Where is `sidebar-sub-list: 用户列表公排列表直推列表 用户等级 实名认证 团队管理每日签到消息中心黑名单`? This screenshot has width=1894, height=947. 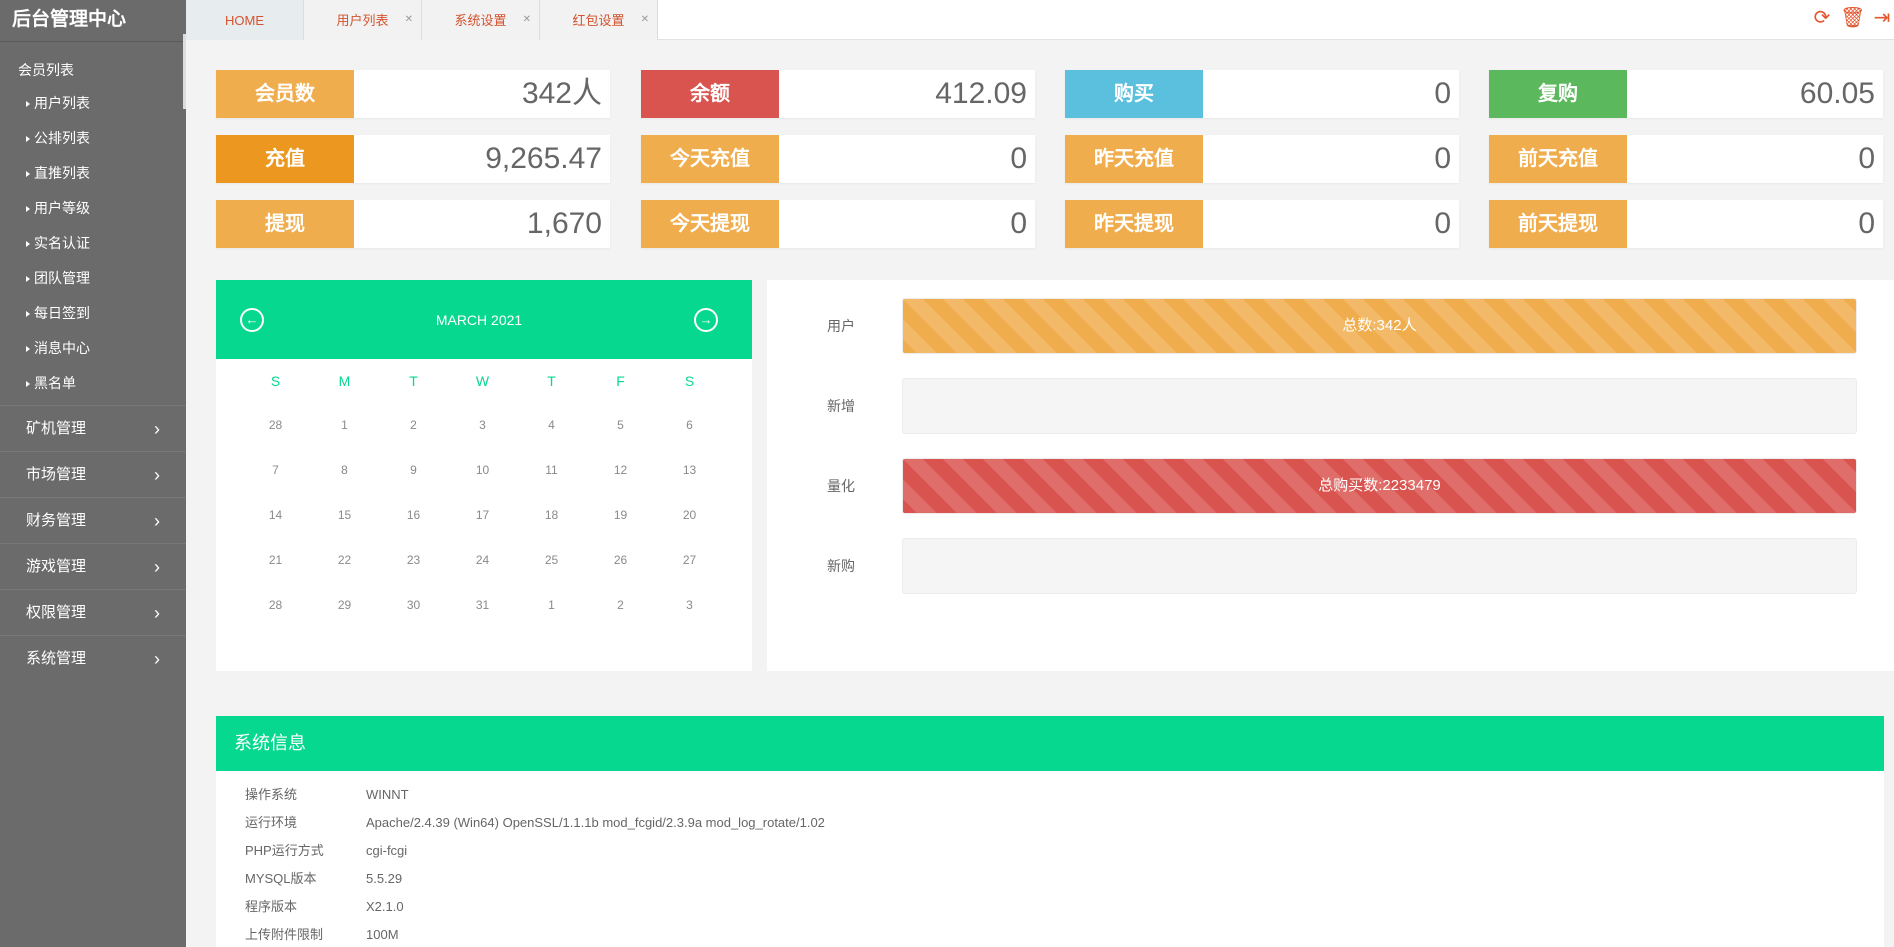 sidebar-sub-list: 用户列表公排列表直推列表 用户等级 实名认证 团队管理每日签到消息中心黑名单 is located at coordinates (93, 243).